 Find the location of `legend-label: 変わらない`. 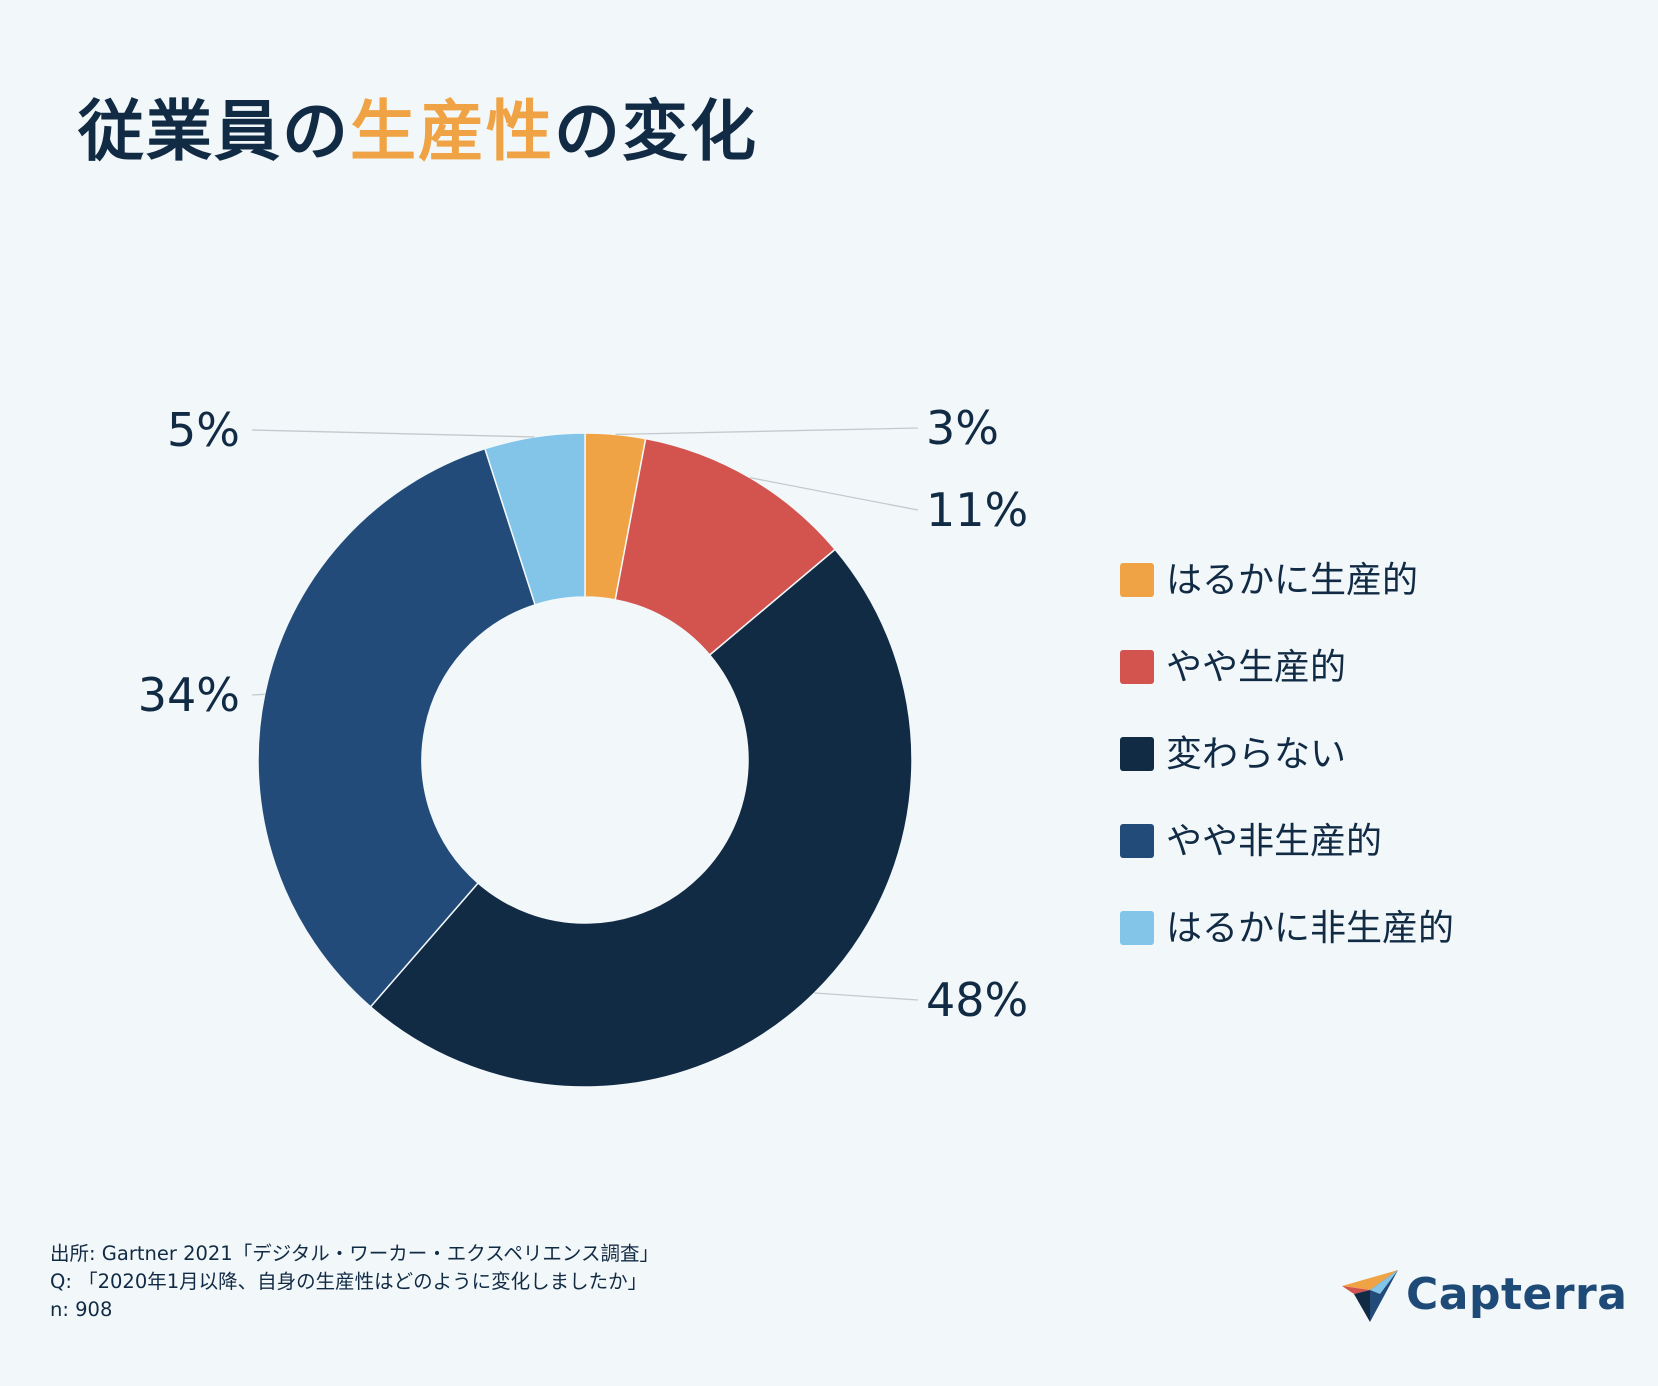

legend-label: 変わらない is located at coordinates (1256, 754).